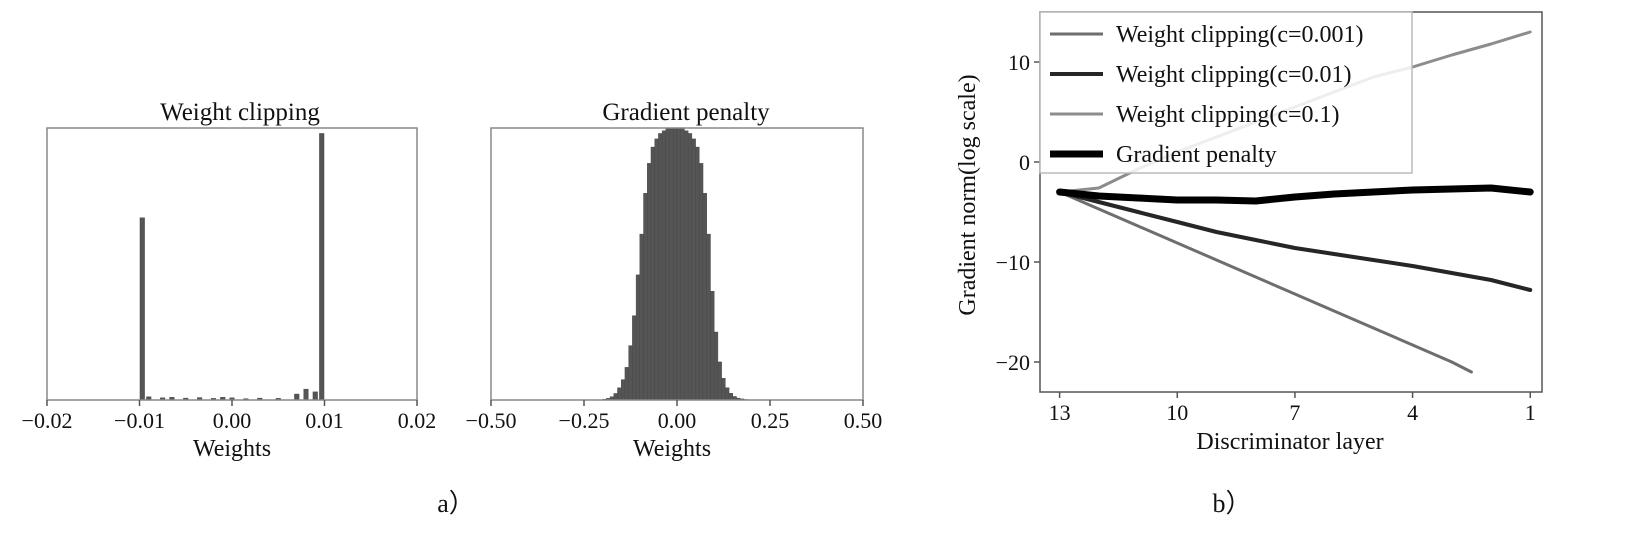 Image resolution: width=1636 pixels, height=546 pixels. I want to click on gradient-penalty-x-ticks: −0.50 −0.25 0.00 0.25 0.50, so click(674, 416).